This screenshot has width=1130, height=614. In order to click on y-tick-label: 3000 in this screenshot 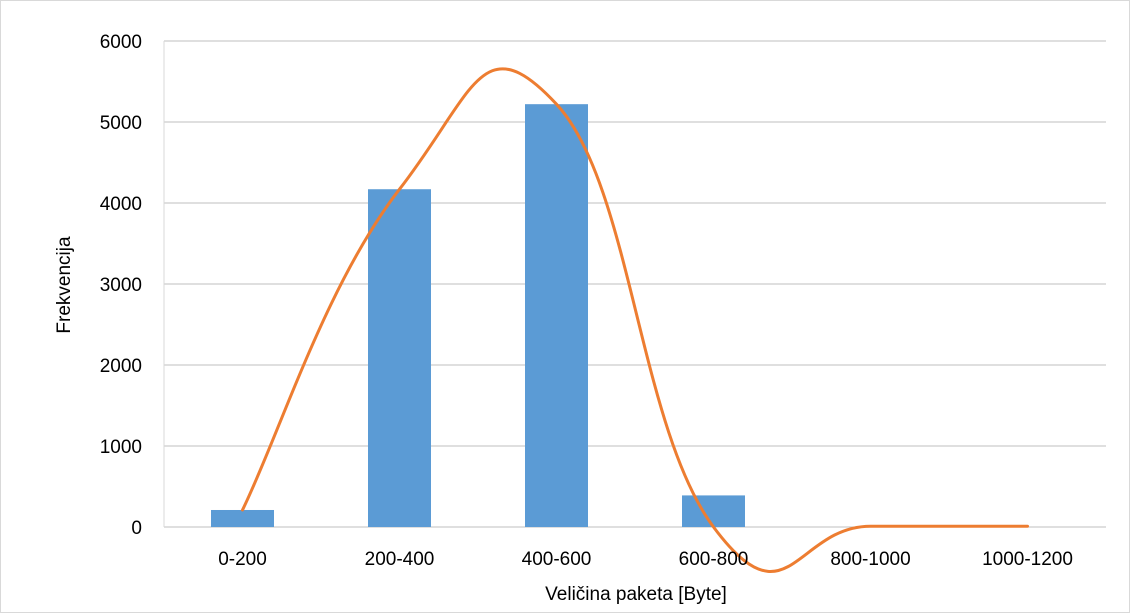, I will do `click(121, 285)`.